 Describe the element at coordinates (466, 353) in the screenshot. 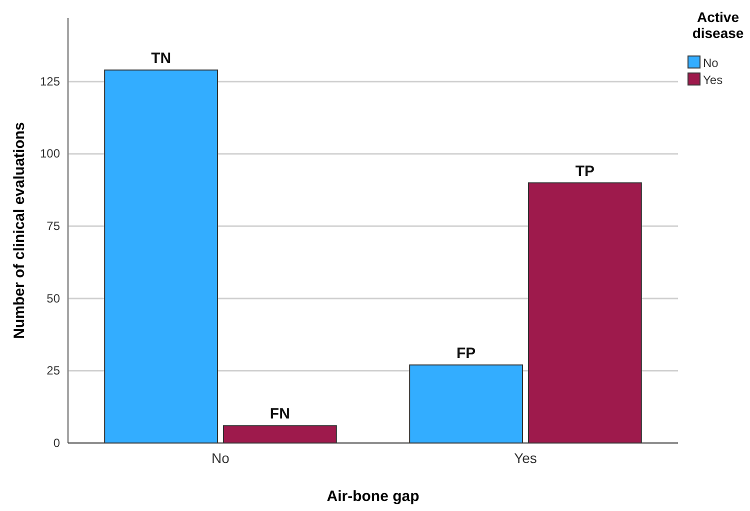

I see `data-label: FP` at that location.